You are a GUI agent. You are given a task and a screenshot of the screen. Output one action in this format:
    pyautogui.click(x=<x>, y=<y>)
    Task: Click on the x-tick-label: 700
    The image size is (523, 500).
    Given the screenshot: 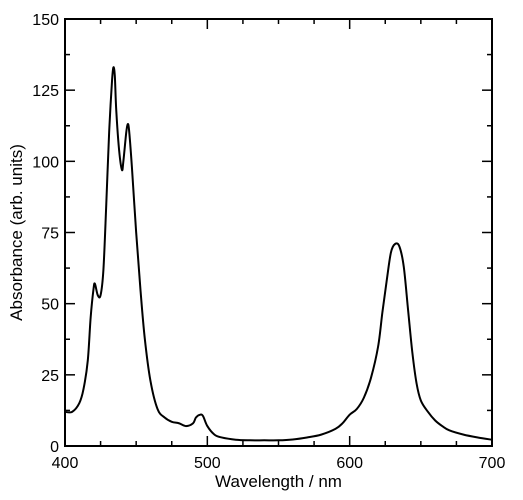 What is the action you would take?
    pyautogui.click(x=492, y=463)
    